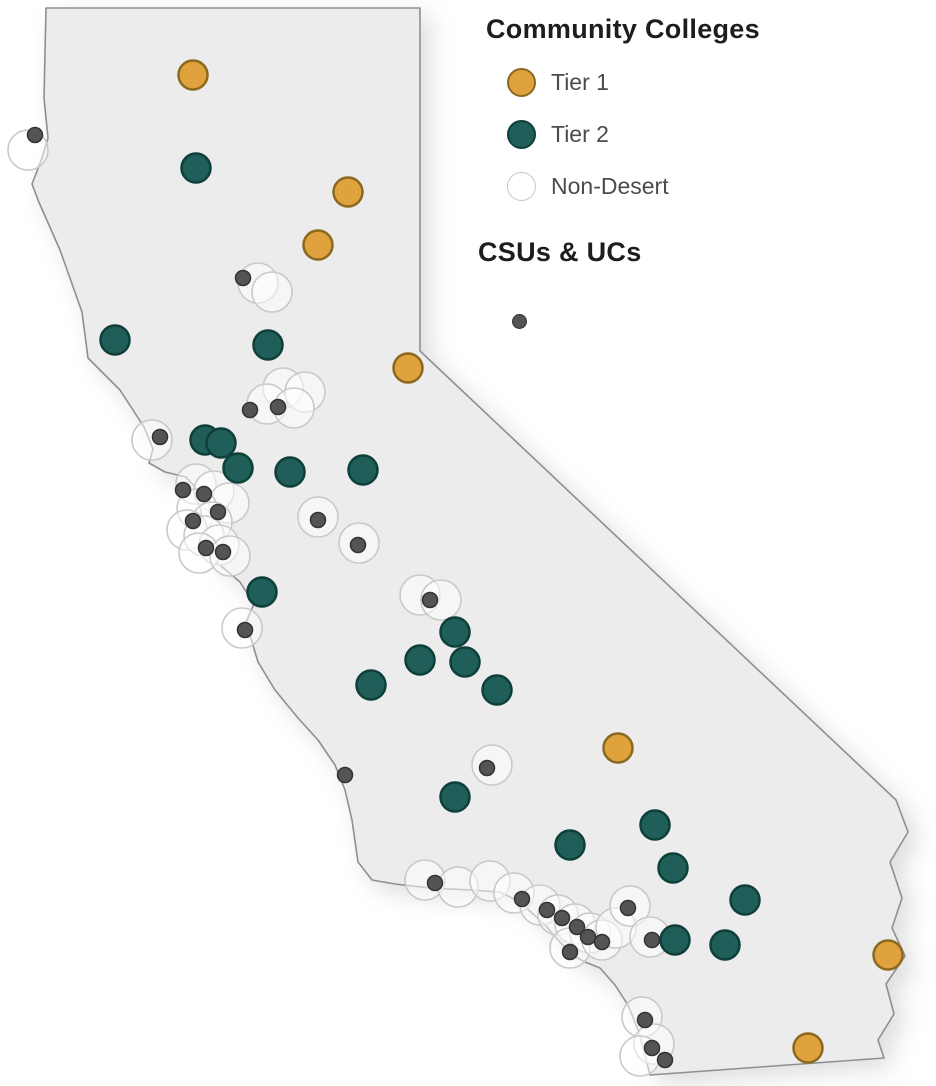  What do you see at coordinates (610, 186) in the screenshot?
I see `legend-label-non-desert: Non-Desert` at bounding box center [610, 186].